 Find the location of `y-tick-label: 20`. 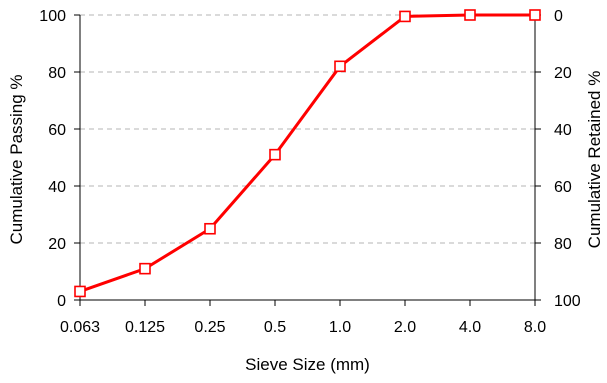

y-tick-label: 20 is located at coordinates (57, 244).